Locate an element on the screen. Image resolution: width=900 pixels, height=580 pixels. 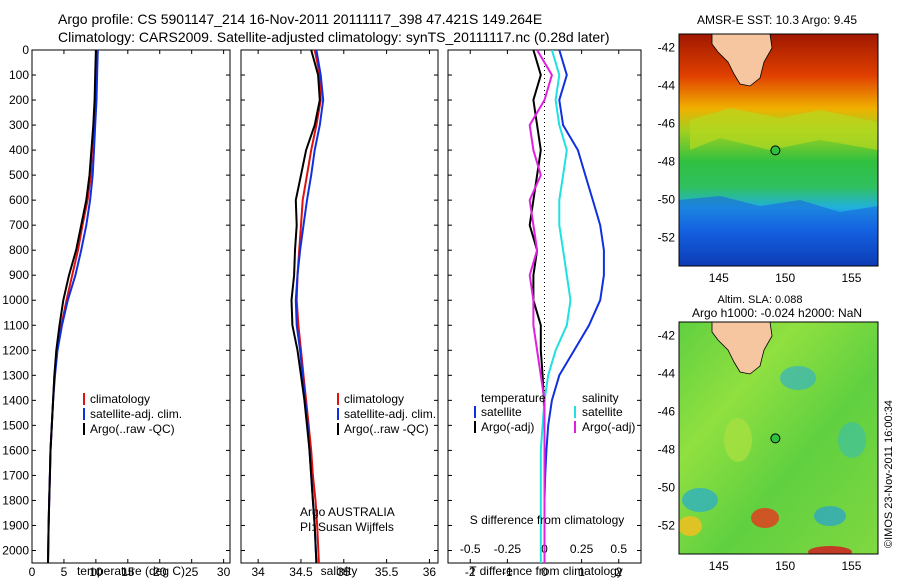
x-tick-label: 20 is located at coordinates (160, 572).